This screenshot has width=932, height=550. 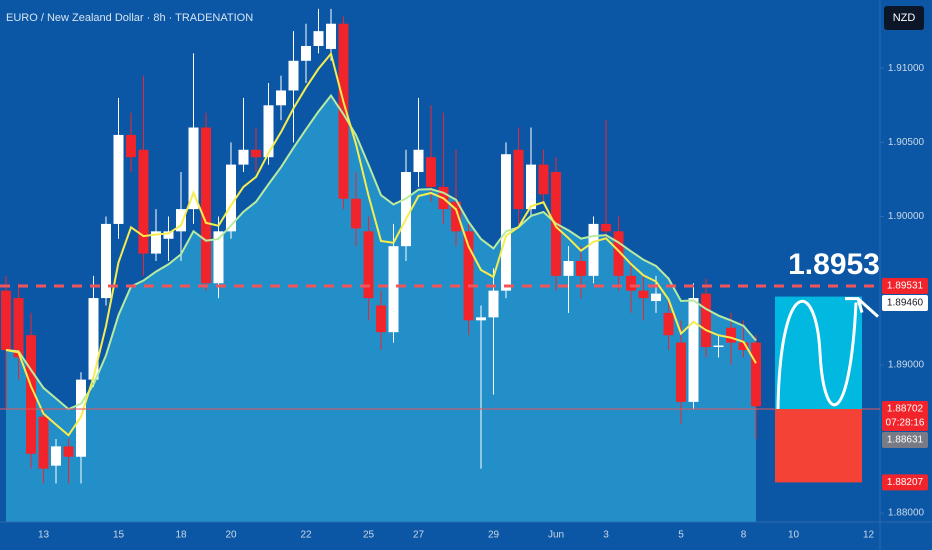 What do you see at coordinates (905, 423) in the screenshot?
I see `countdown-label: 07:28:16` at bounding box center [905, 423].